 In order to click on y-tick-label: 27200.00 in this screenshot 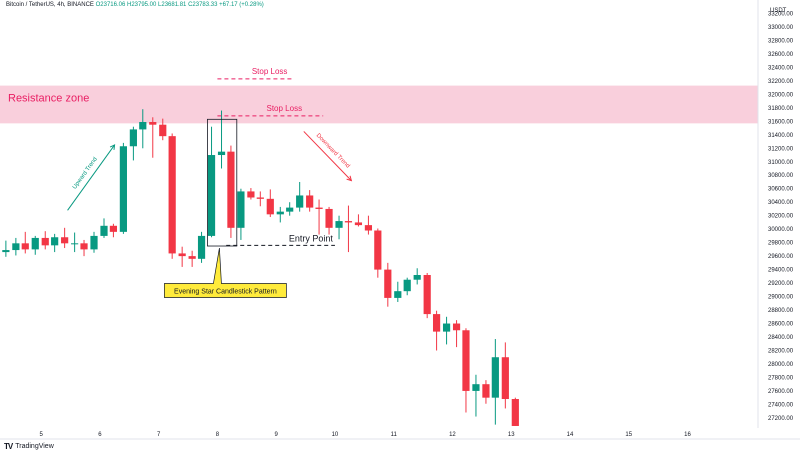, I will do `click(781, 419)`.